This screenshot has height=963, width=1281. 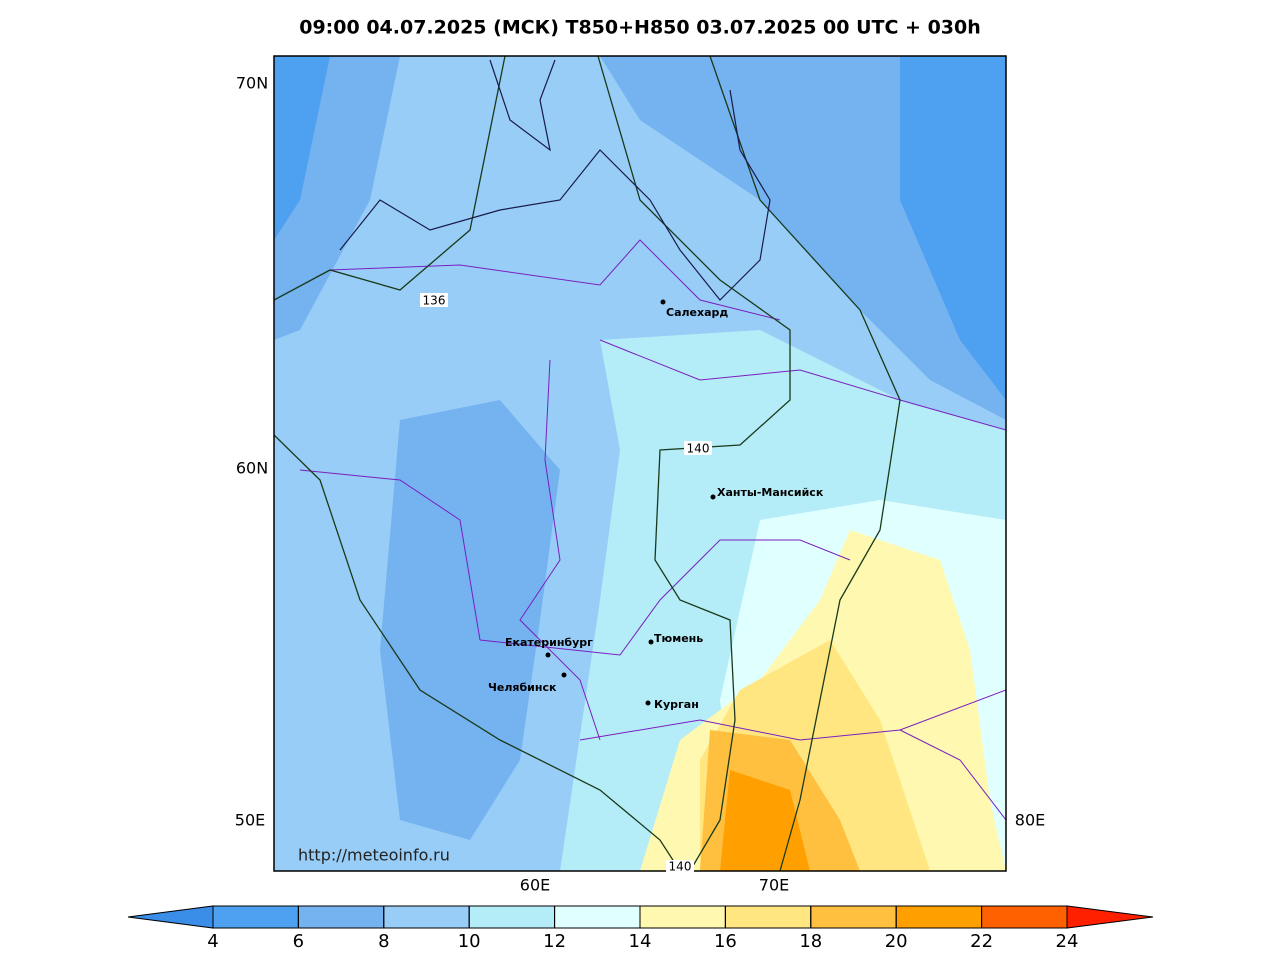 What do you see at coordinates (298, 941) in the screenshot?
I see `colorbar-tick-label: 6` at bounding box center [298, 941].